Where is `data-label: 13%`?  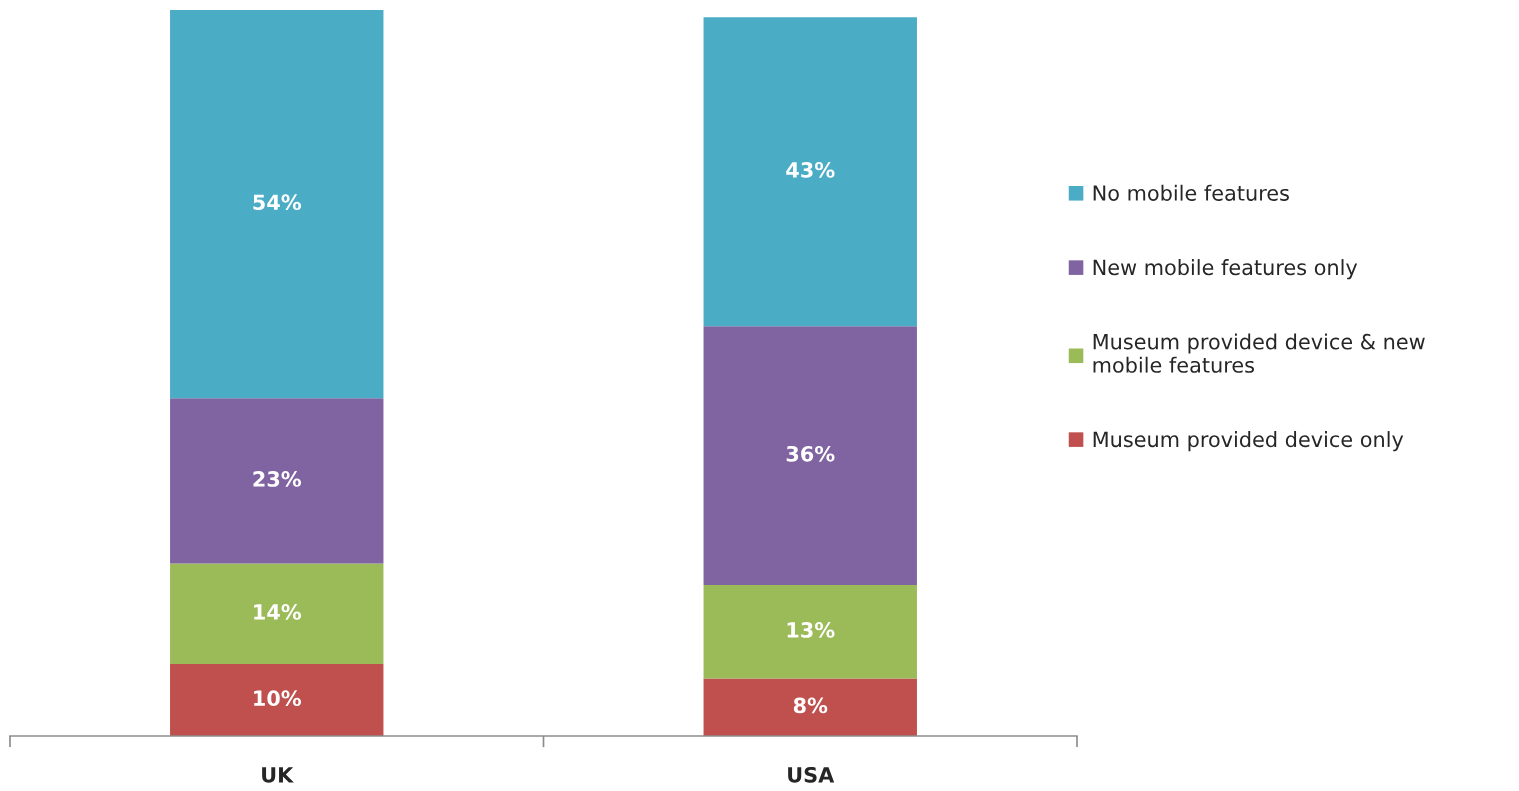
data-label: 13% is located at coordinates (811, 630).